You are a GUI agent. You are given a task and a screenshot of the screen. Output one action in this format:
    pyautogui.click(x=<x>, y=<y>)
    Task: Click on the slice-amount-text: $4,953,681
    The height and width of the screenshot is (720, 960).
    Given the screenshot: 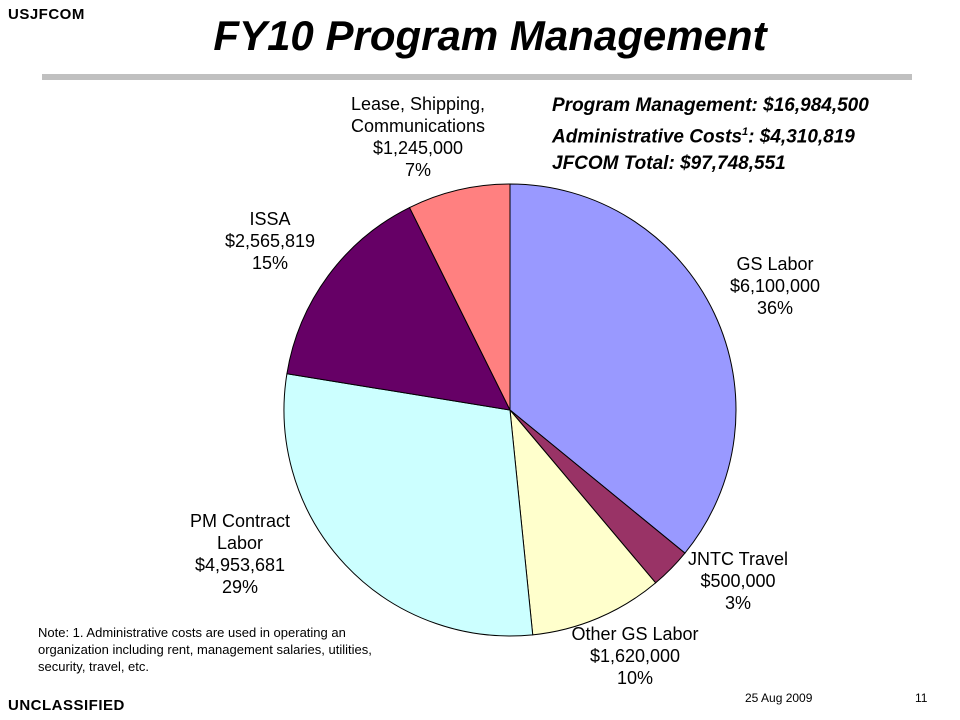 What is the action you would take?
    pyautogui.click(x=240, y=565)
    